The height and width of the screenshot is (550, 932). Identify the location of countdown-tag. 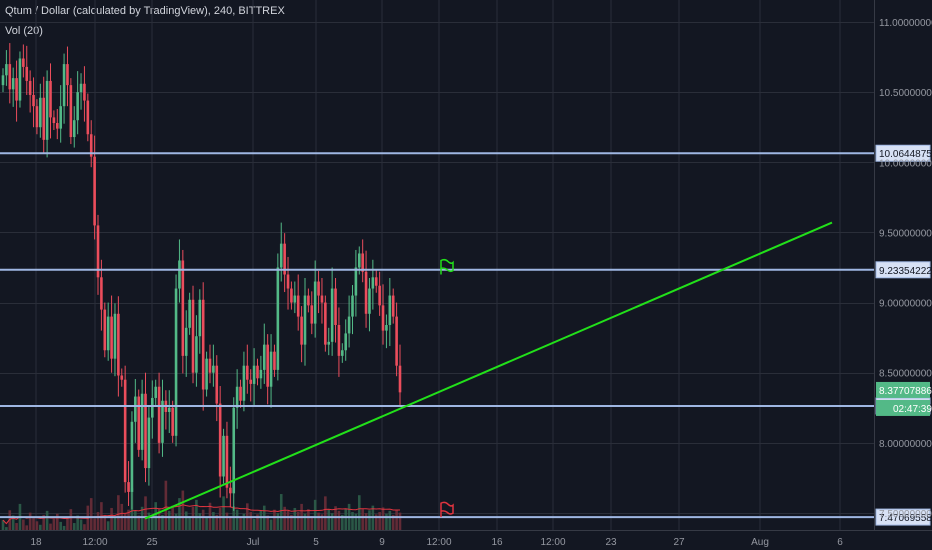
(903, 407).